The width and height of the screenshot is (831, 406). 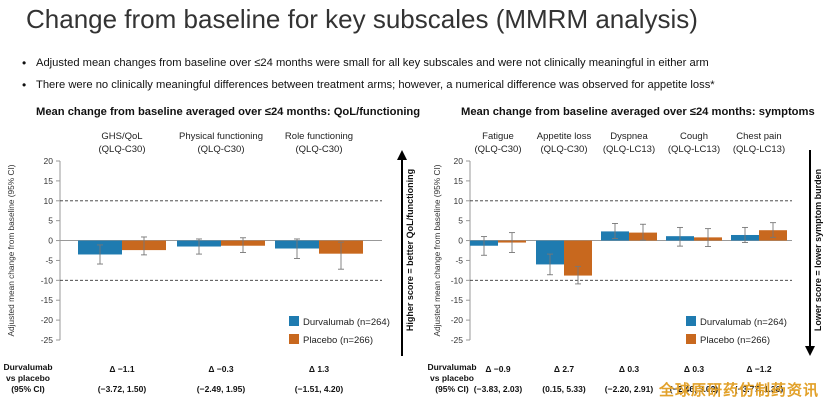 I want to click on category-label: GHS/QoL, so click(x=121, y=136).